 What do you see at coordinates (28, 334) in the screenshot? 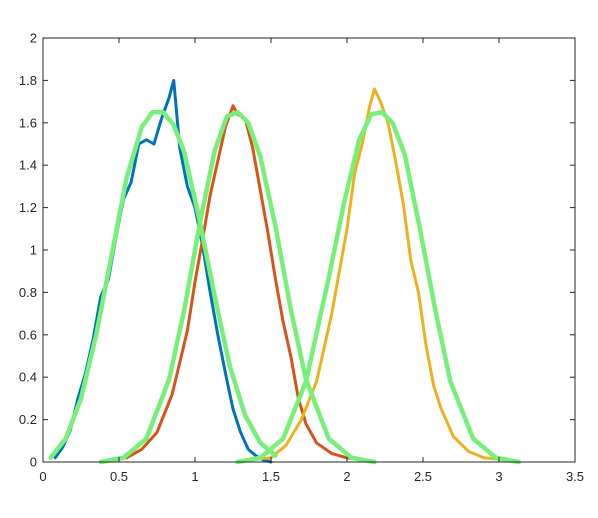
I see `y-tick-label: 0.6` at bounding box center [28, 334].